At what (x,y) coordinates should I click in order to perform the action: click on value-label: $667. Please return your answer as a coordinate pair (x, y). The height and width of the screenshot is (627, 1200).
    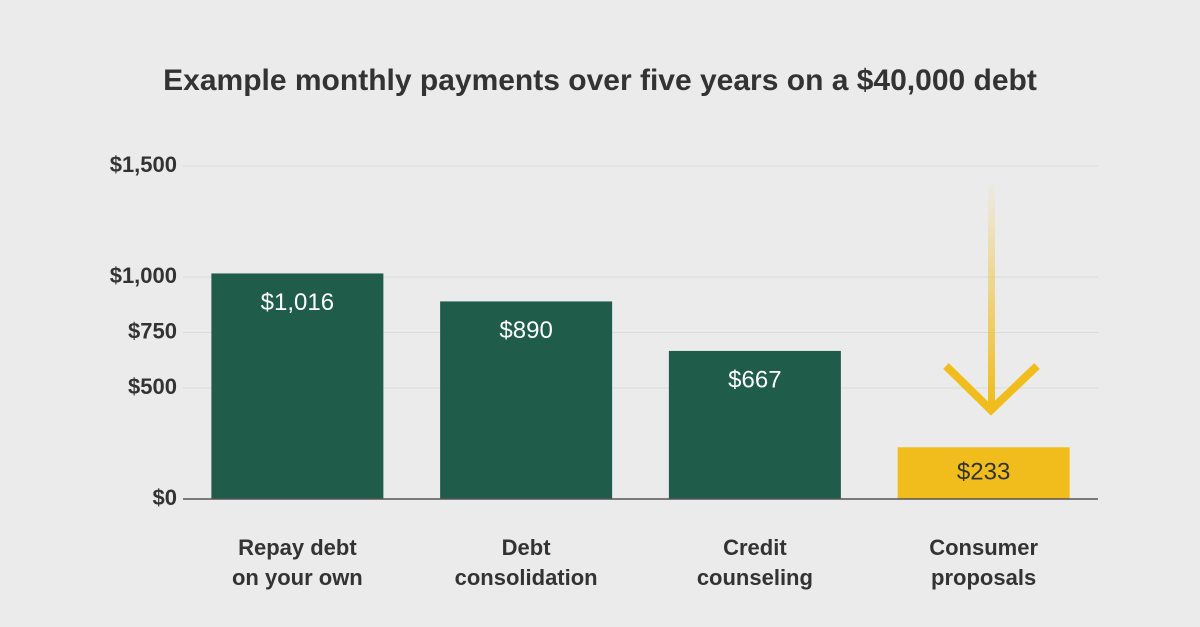
    Looking at the image, I should click on (754, 379).